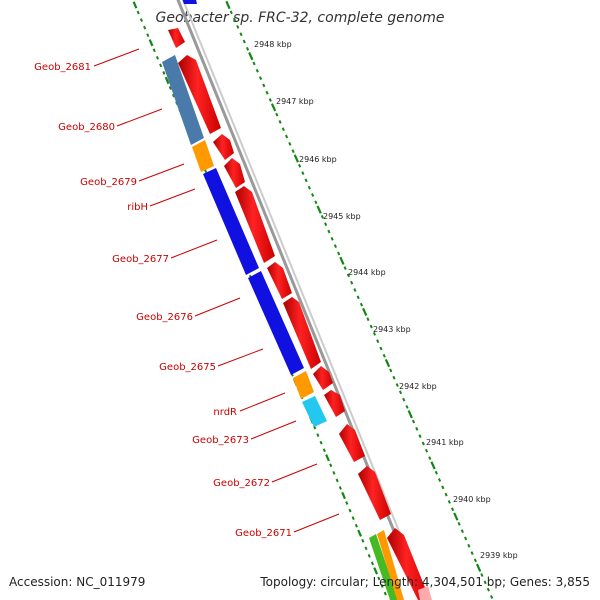 Image resolution: width=600 pixels, height=600 pixels. I want to click on kbp-label: 2944 kbp, so click(367, 272).